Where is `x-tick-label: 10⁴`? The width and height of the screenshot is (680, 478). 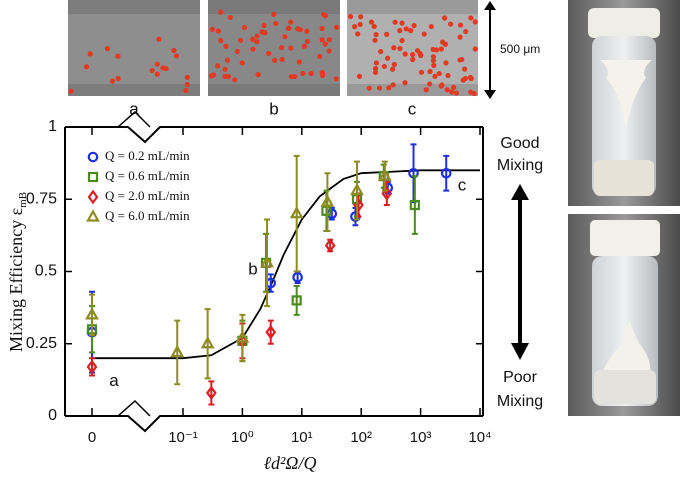
x-tick-label: 10⁴ is located at coordinates (479, 437).